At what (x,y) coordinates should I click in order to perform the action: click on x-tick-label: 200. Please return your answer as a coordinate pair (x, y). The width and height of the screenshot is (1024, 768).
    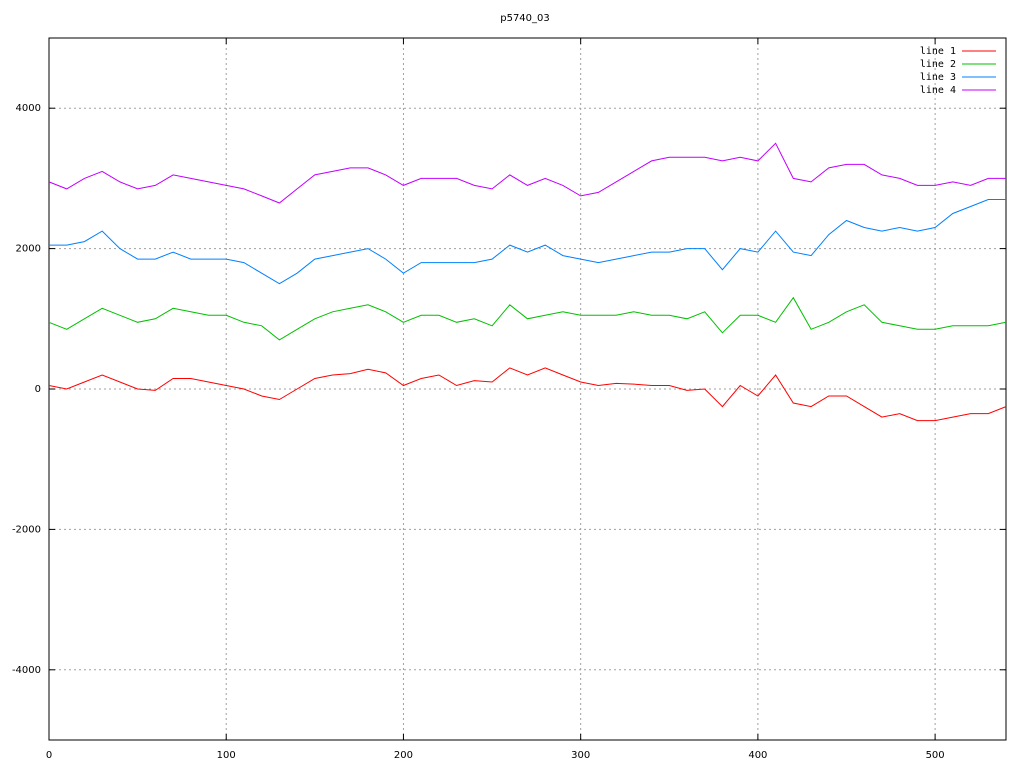
    Looking at the image, I should click on (403, 755).